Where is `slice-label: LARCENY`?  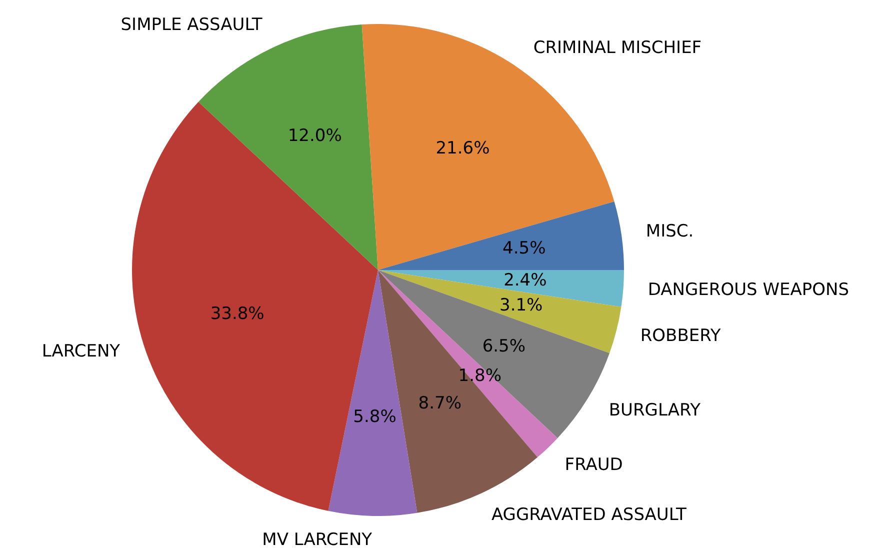 slice-label: LARCENY is located at coordinates (81, 351).